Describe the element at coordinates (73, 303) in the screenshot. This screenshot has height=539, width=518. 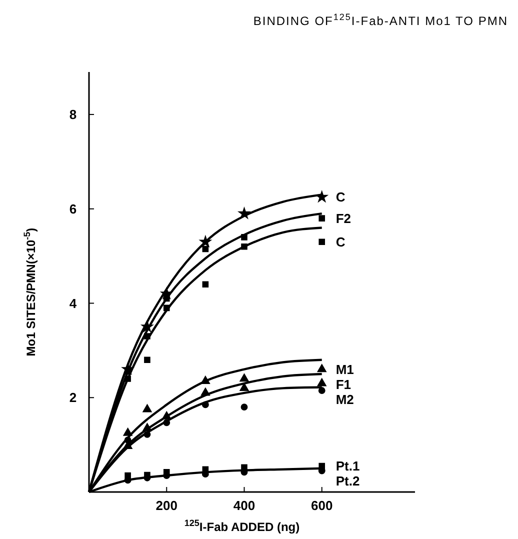
I see `y-tick-label: 4` at that location.